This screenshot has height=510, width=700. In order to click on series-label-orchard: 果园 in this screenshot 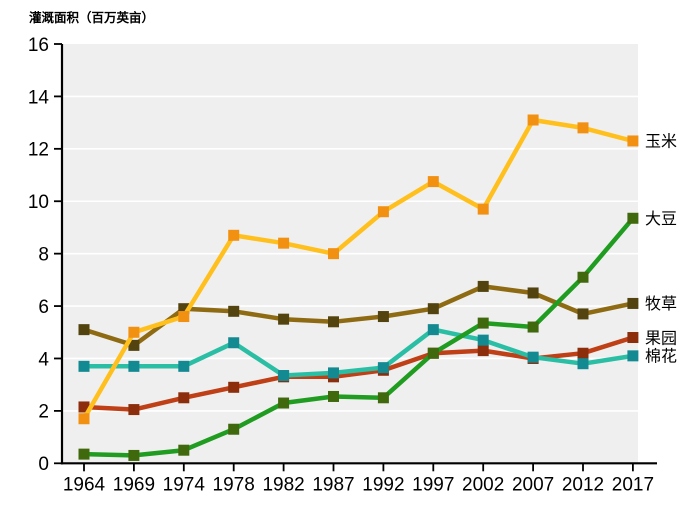, I will do `click(661, 338)`.